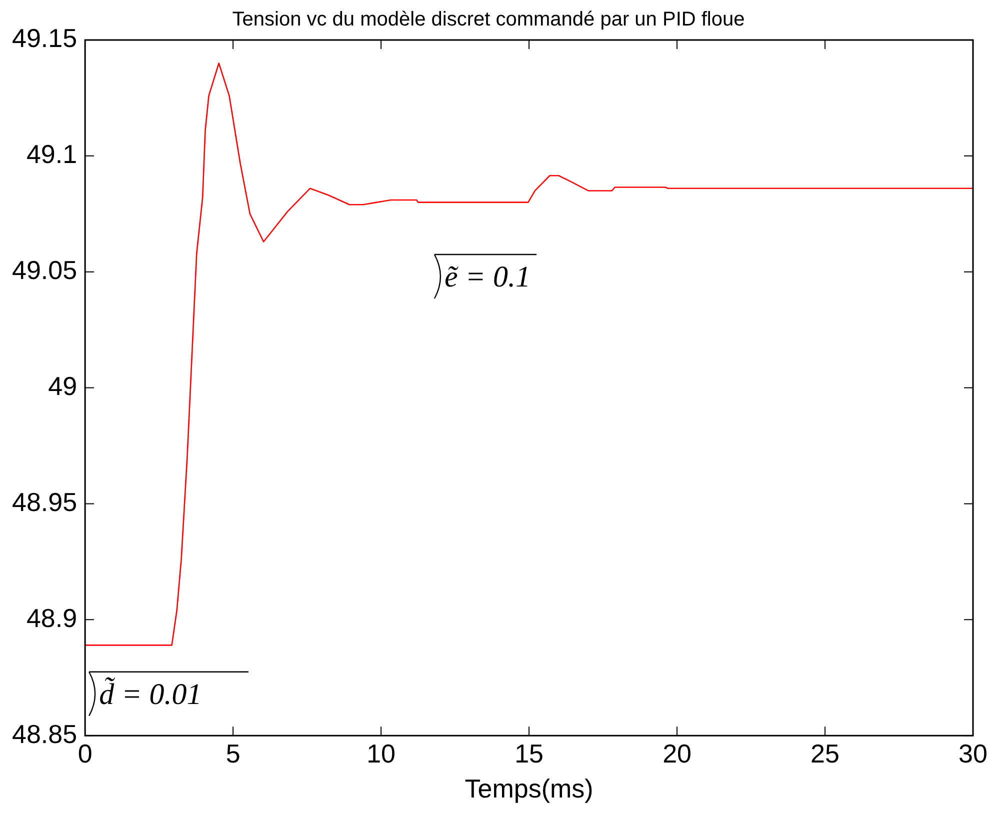 The height and width of the screenshot is (814, 997). I want to click on y-tick-label: 49.05, so click(45, 270).